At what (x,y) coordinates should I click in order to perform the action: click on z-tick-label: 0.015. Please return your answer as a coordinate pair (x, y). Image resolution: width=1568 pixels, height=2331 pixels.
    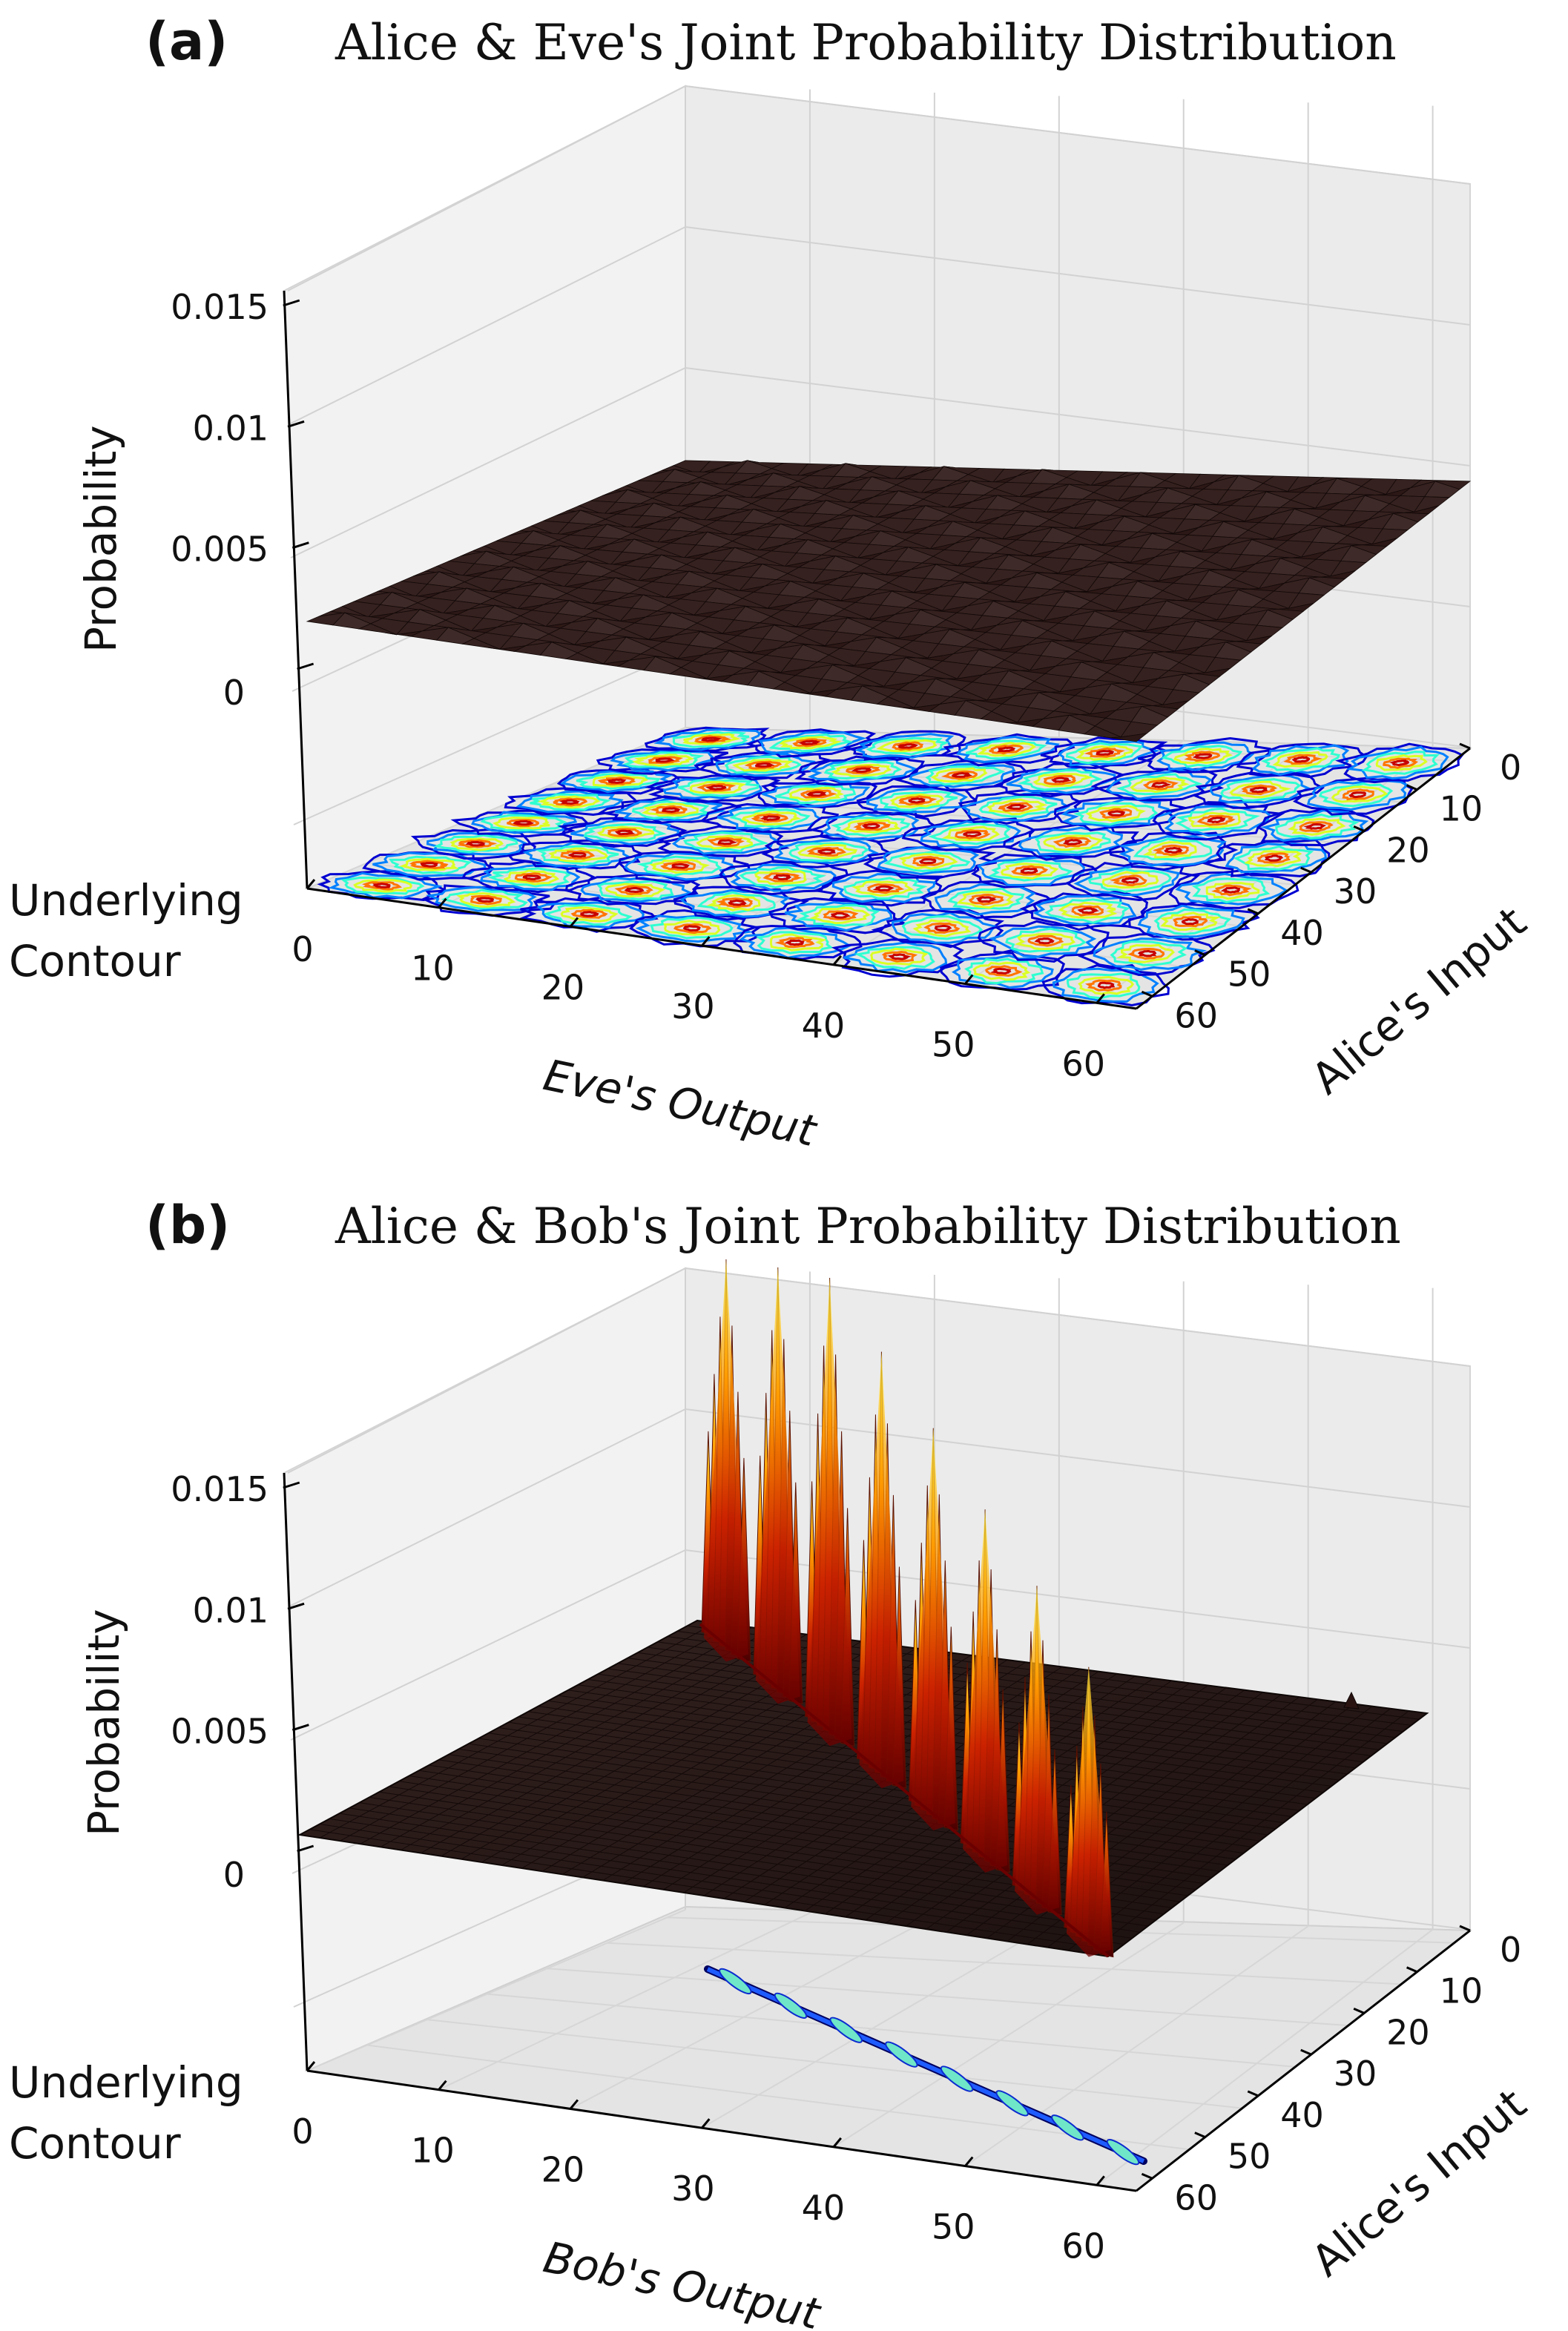
    Looking at the image, I should click on (220, 307).